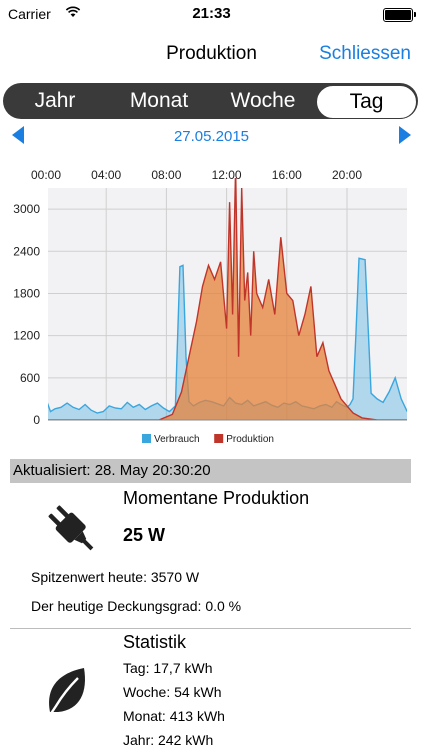  What do you see at coordinates (174, 716) in the screenshot?
I see `stat-month: Monat: 413 kWh` at bounding box center [174, 716].